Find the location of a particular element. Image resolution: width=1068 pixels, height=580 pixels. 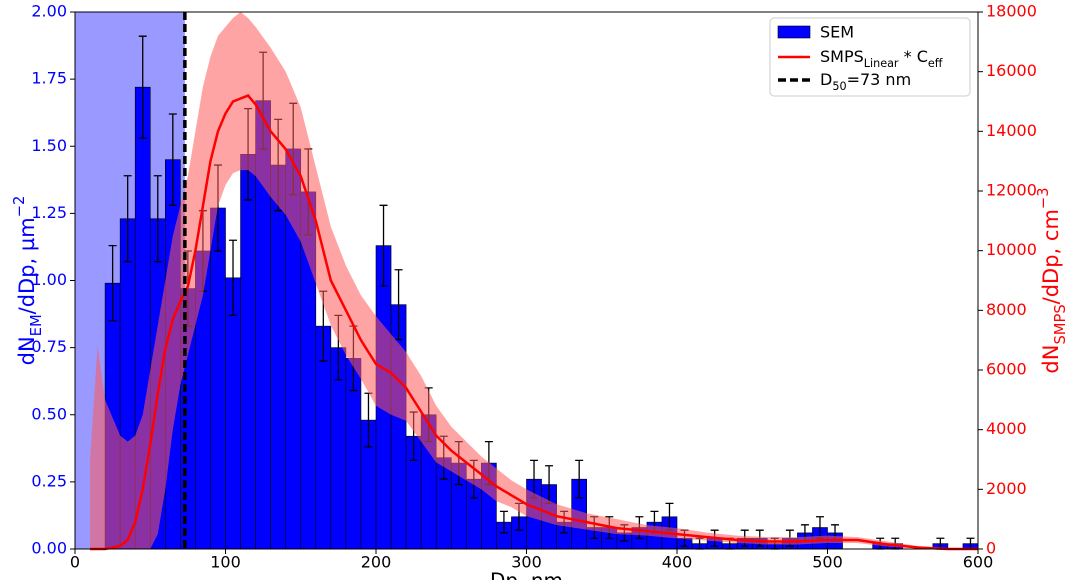

y2-tick-label: 10000 is located at coordinates (1011, 249).